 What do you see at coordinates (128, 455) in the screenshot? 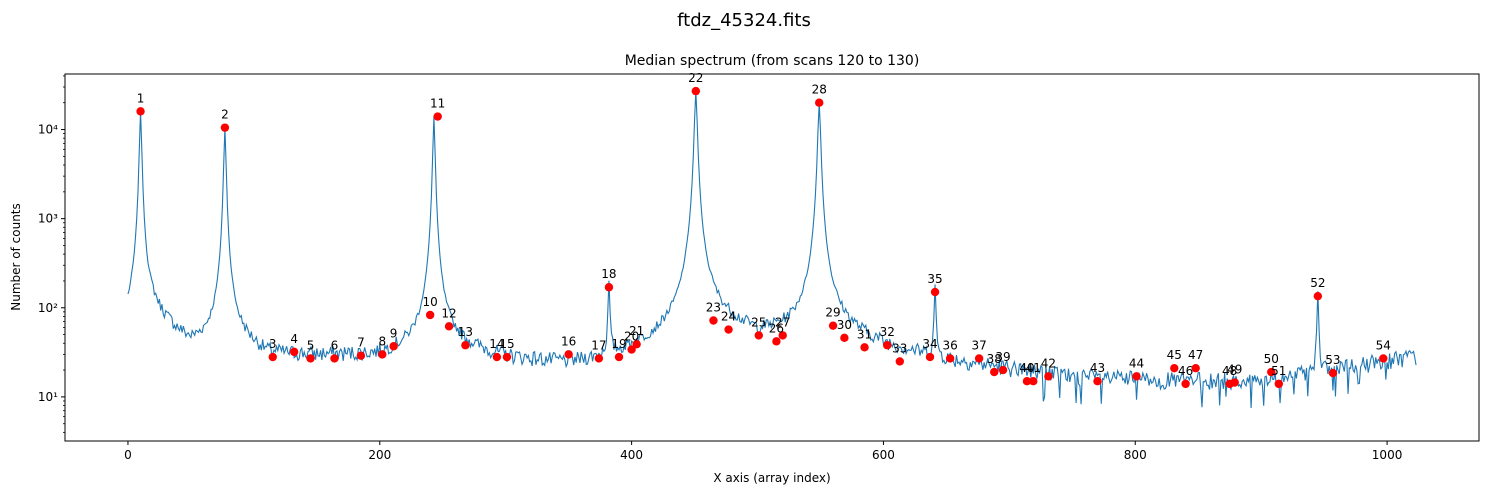
I see `x-tick-label: 0` at bounding box center [128, 455].